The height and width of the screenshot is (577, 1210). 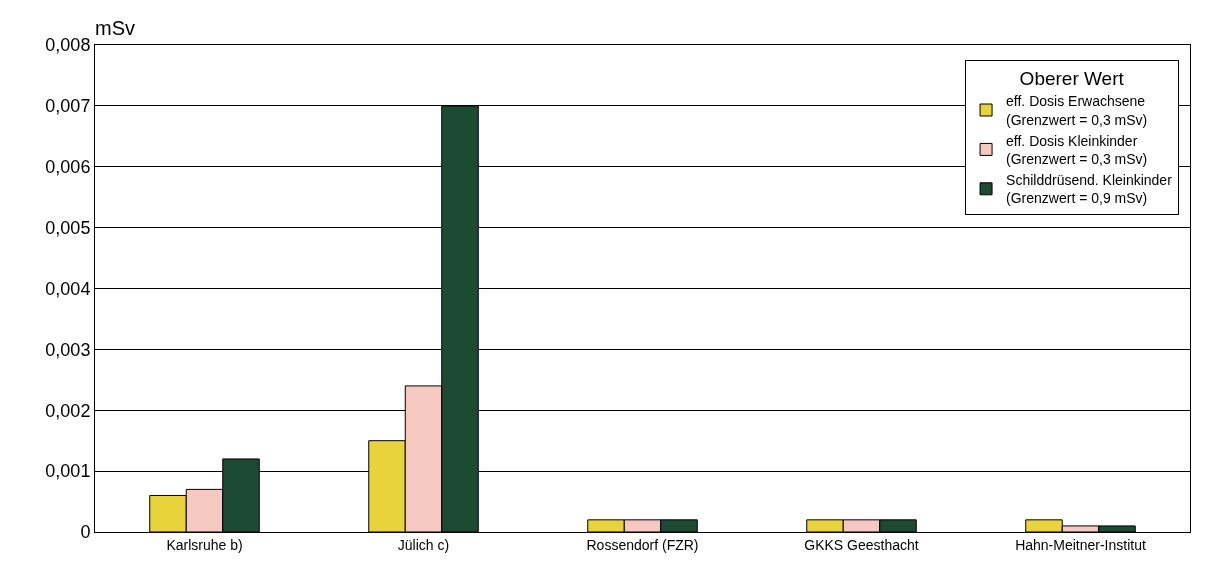 I want to click on y-tick-label: 0,004, so click(x=68, y=288).